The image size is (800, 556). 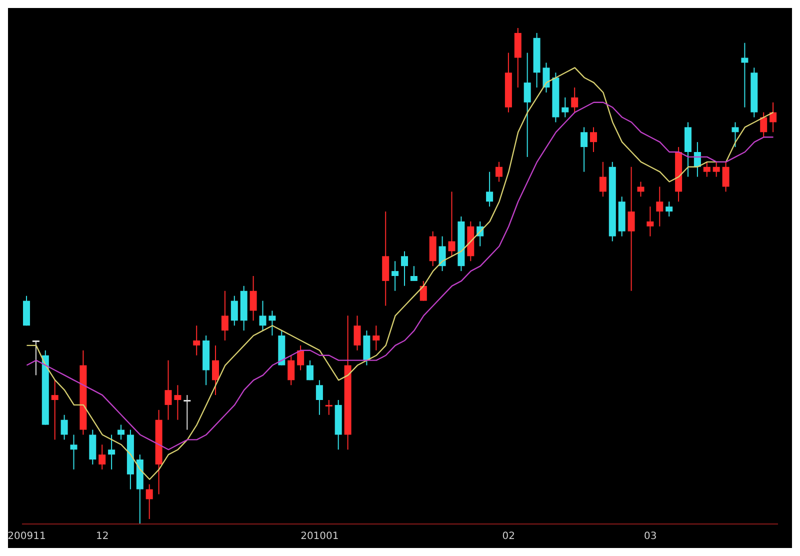 What do you see at coordinates (102, 536) in the screenshot?
I see `x-tick-label: 12` at bounding box center [102, 536].